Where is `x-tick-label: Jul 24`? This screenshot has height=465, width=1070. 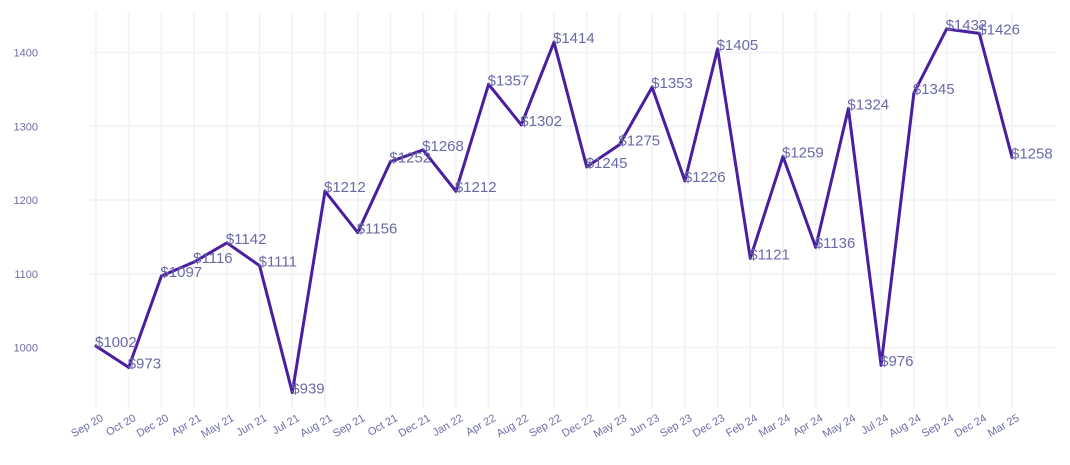 x-tick-label: Jul 24 is located at coordinates (874, 424).